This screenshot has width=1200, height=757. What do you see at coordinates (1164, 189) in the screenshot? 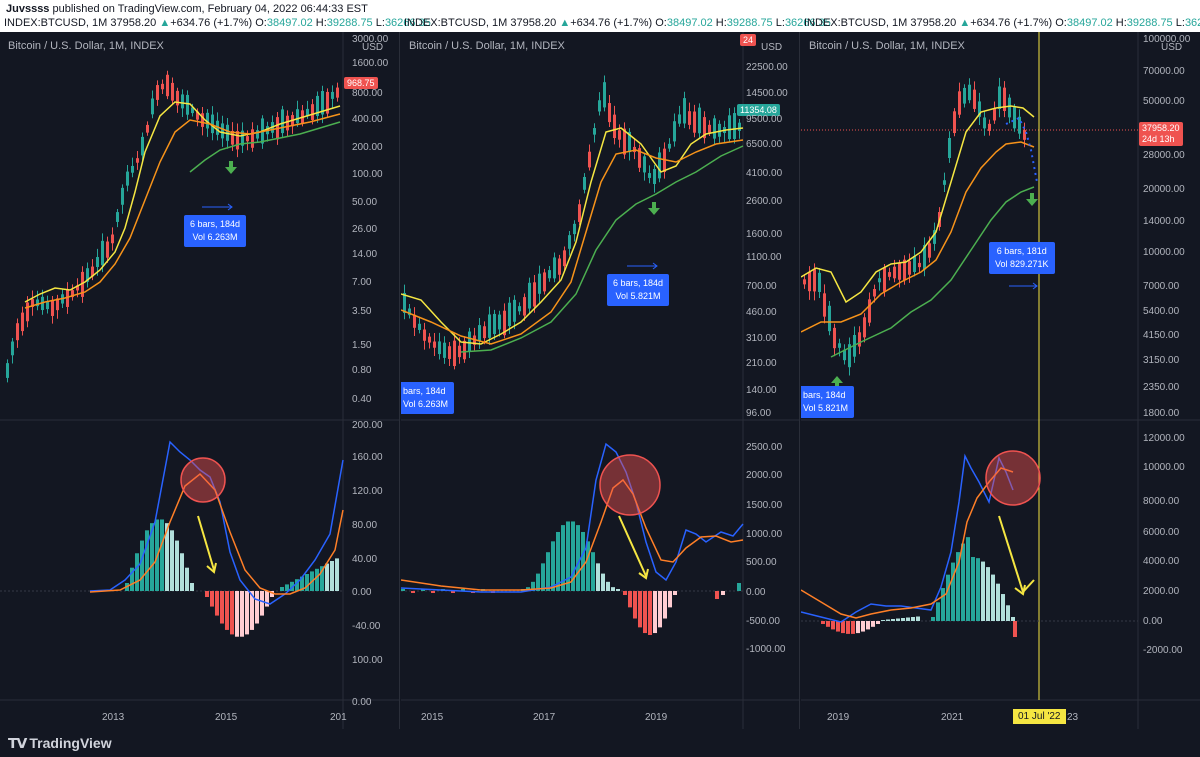
I see `price-tick: 20000.00` at bounding box center [1164, 189].